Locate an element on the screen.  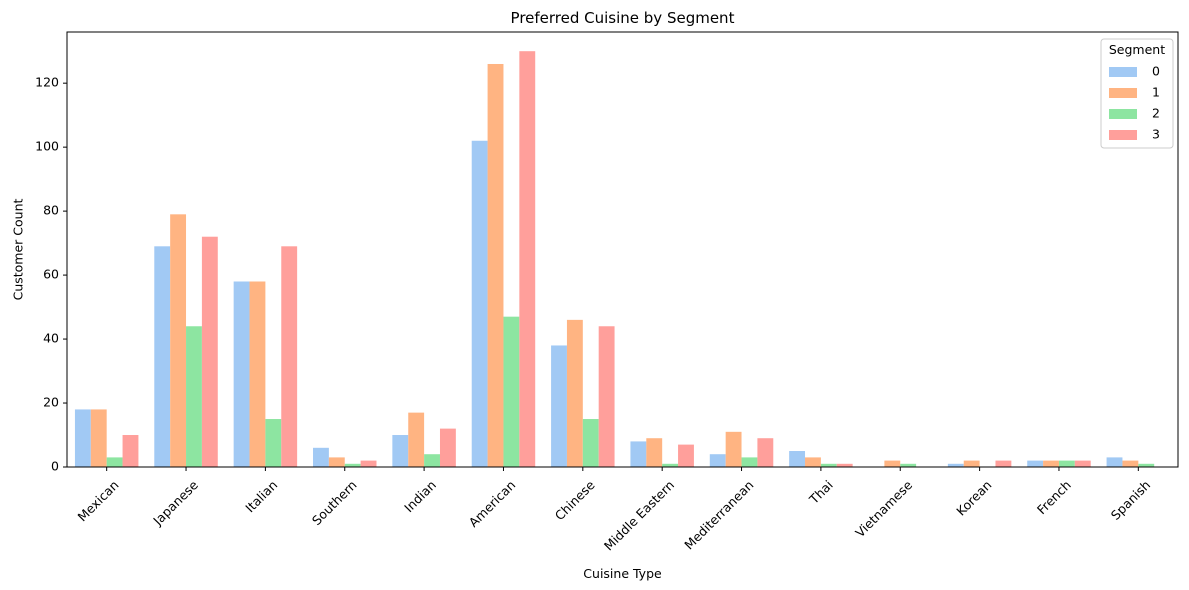
y-tick-label: 40 is located at coordinates (51, 338).